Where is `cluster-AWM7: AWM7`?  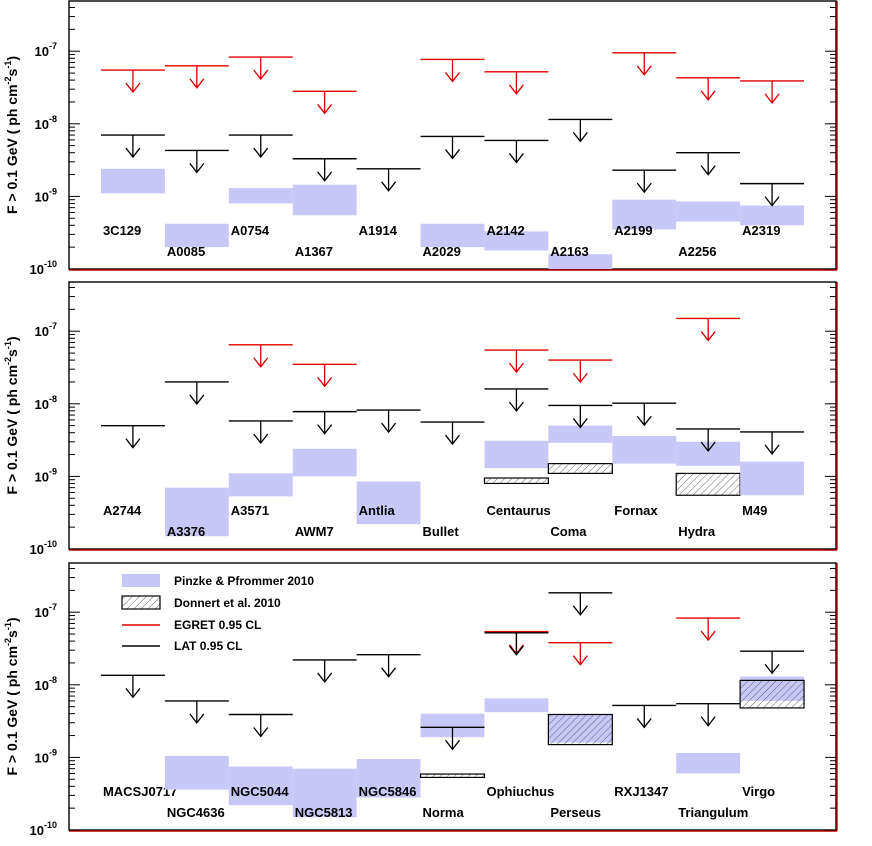 cluster-AWM7: AWM7 is located at coordinates (324, 451).